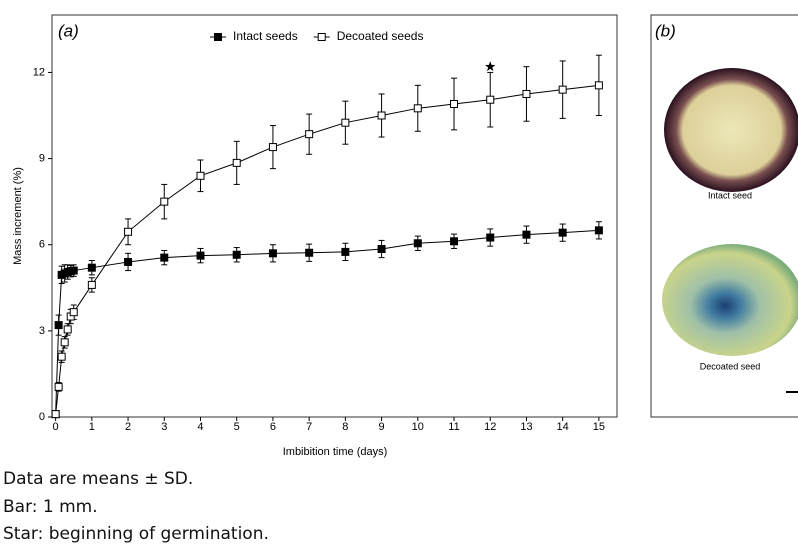  What do you see at coordinates (200, 427) in the screenshot?
I see `x-tick-label: 4` at bounding box center [200, 427].